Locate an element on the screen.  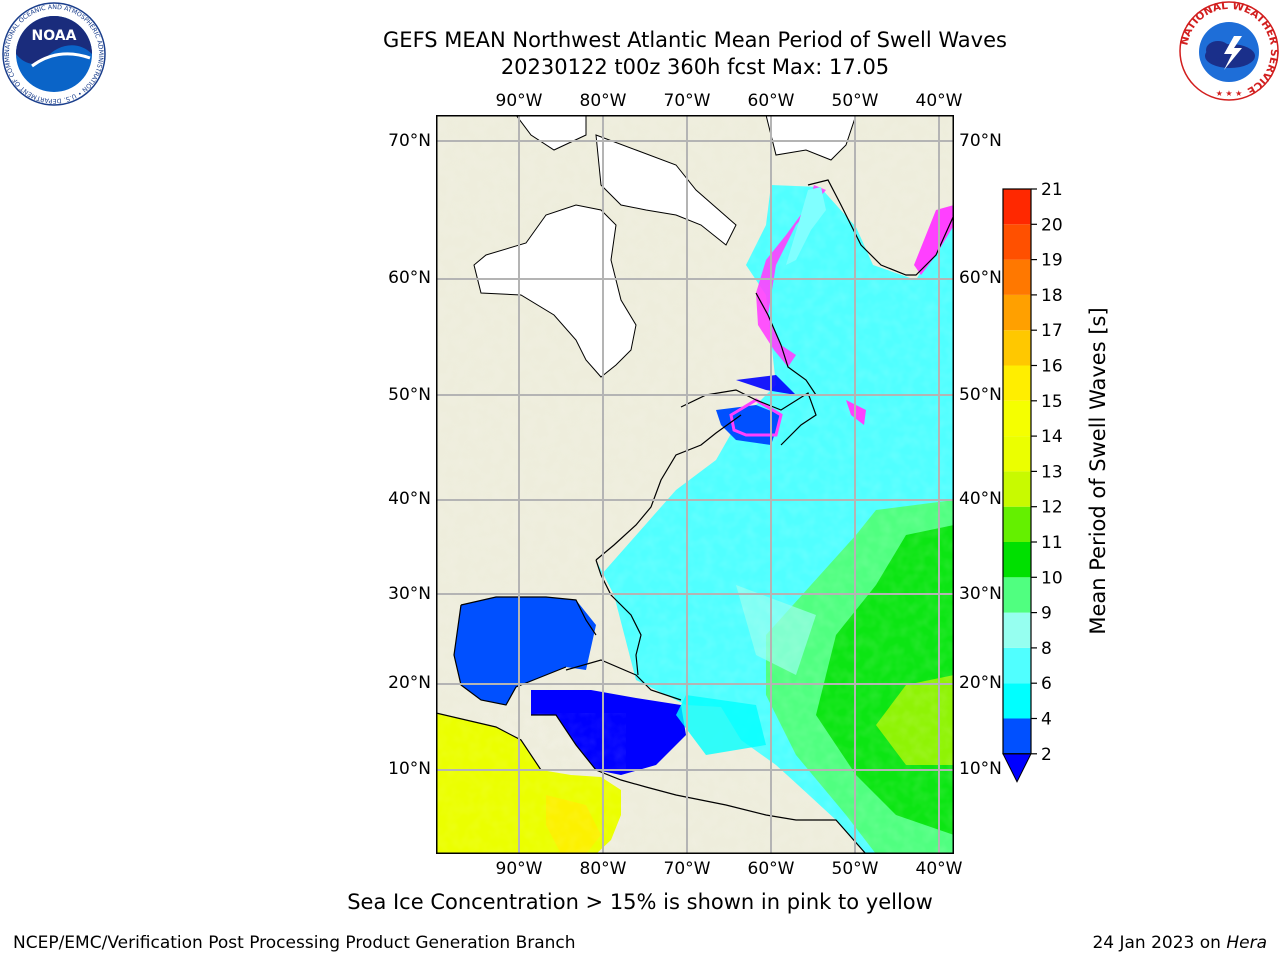
colorbar-title: Mean Period of Swell Waves [s] is located at coordinates (1098, 471).